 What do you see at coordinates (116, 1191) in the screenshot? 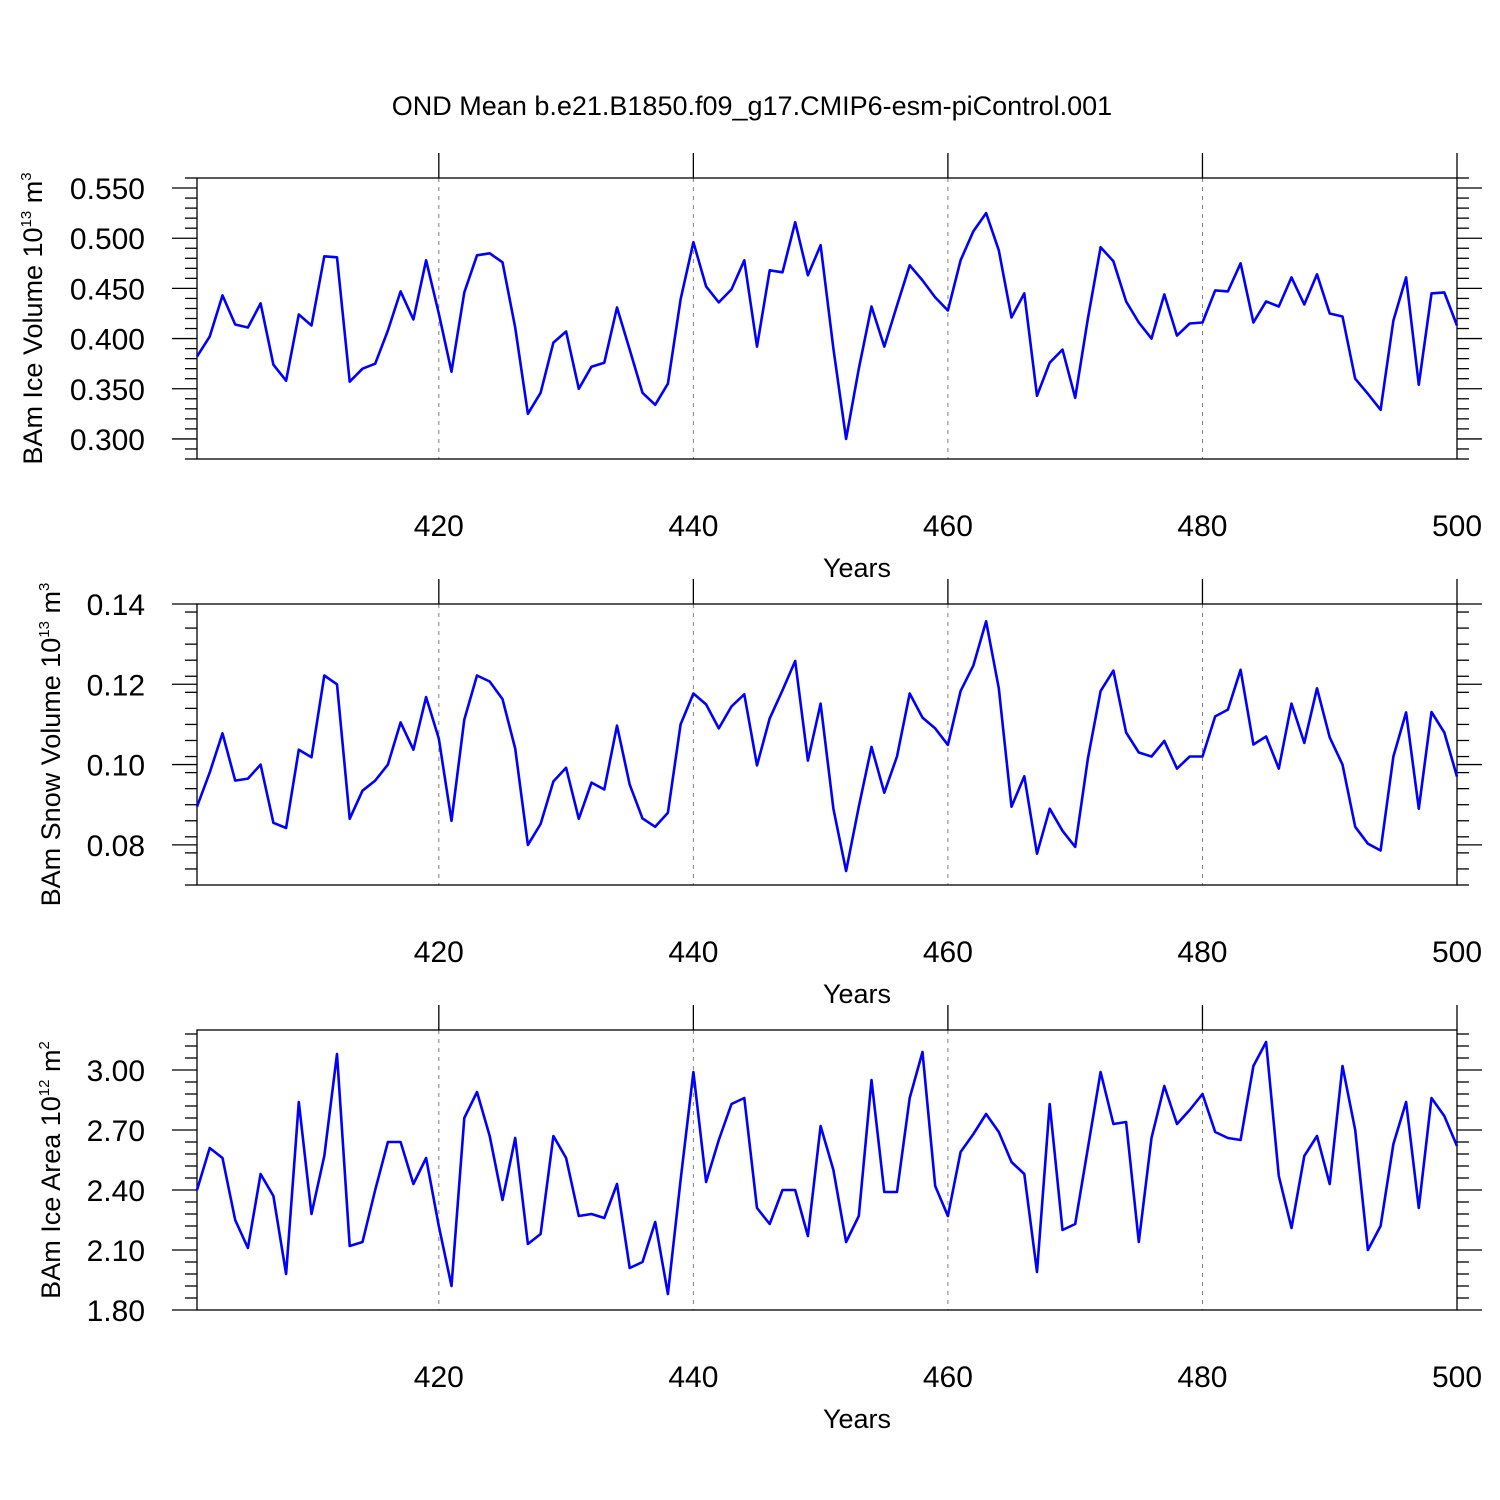
I see `y-tick-label: 2.40` at bounding box center [116, 1191].